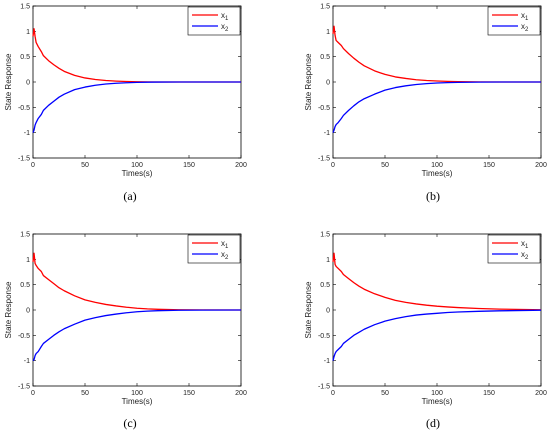 The width and height of the screenshot is (550, 434). I want to click on panel-caption: (c), so click(129, 423).